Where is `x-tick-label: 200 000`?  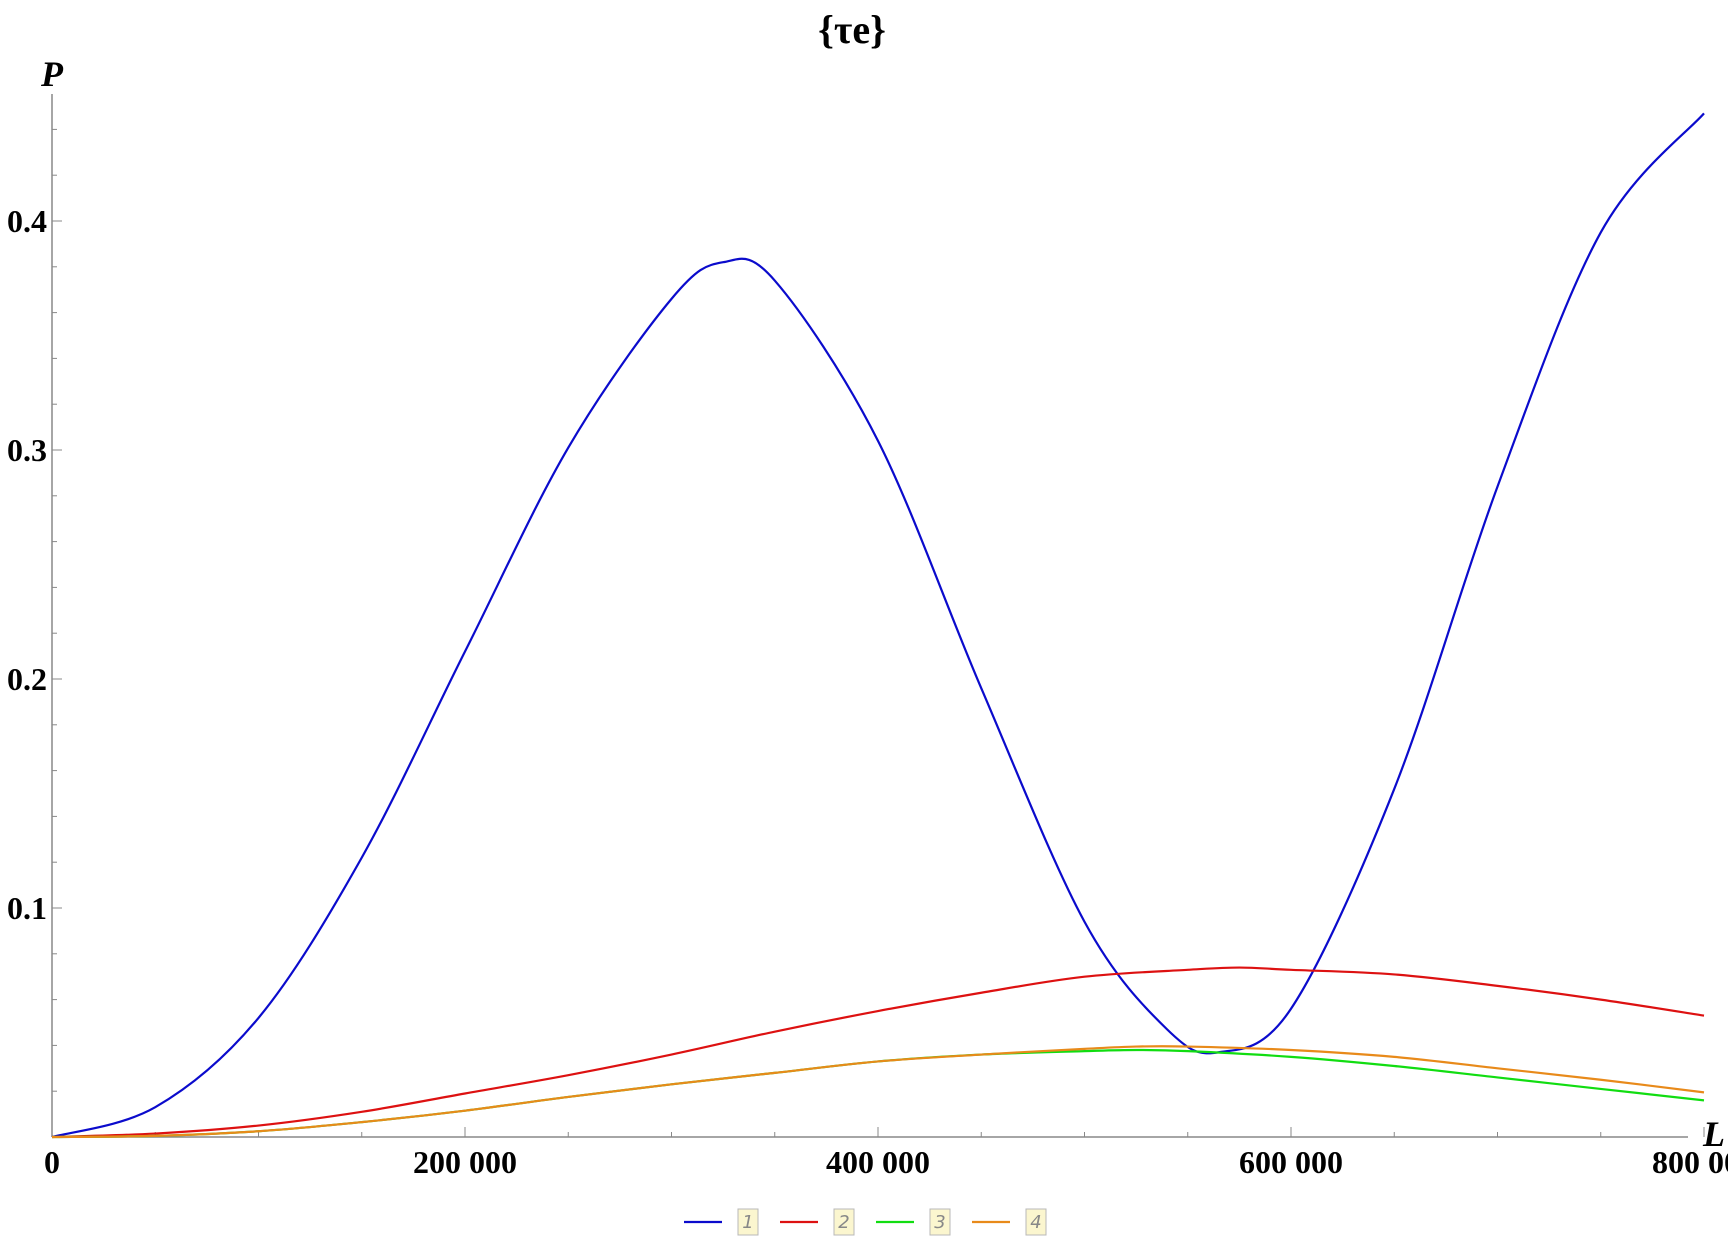
x-tick-label: 200 000 is located at coordinates (465, 1162).